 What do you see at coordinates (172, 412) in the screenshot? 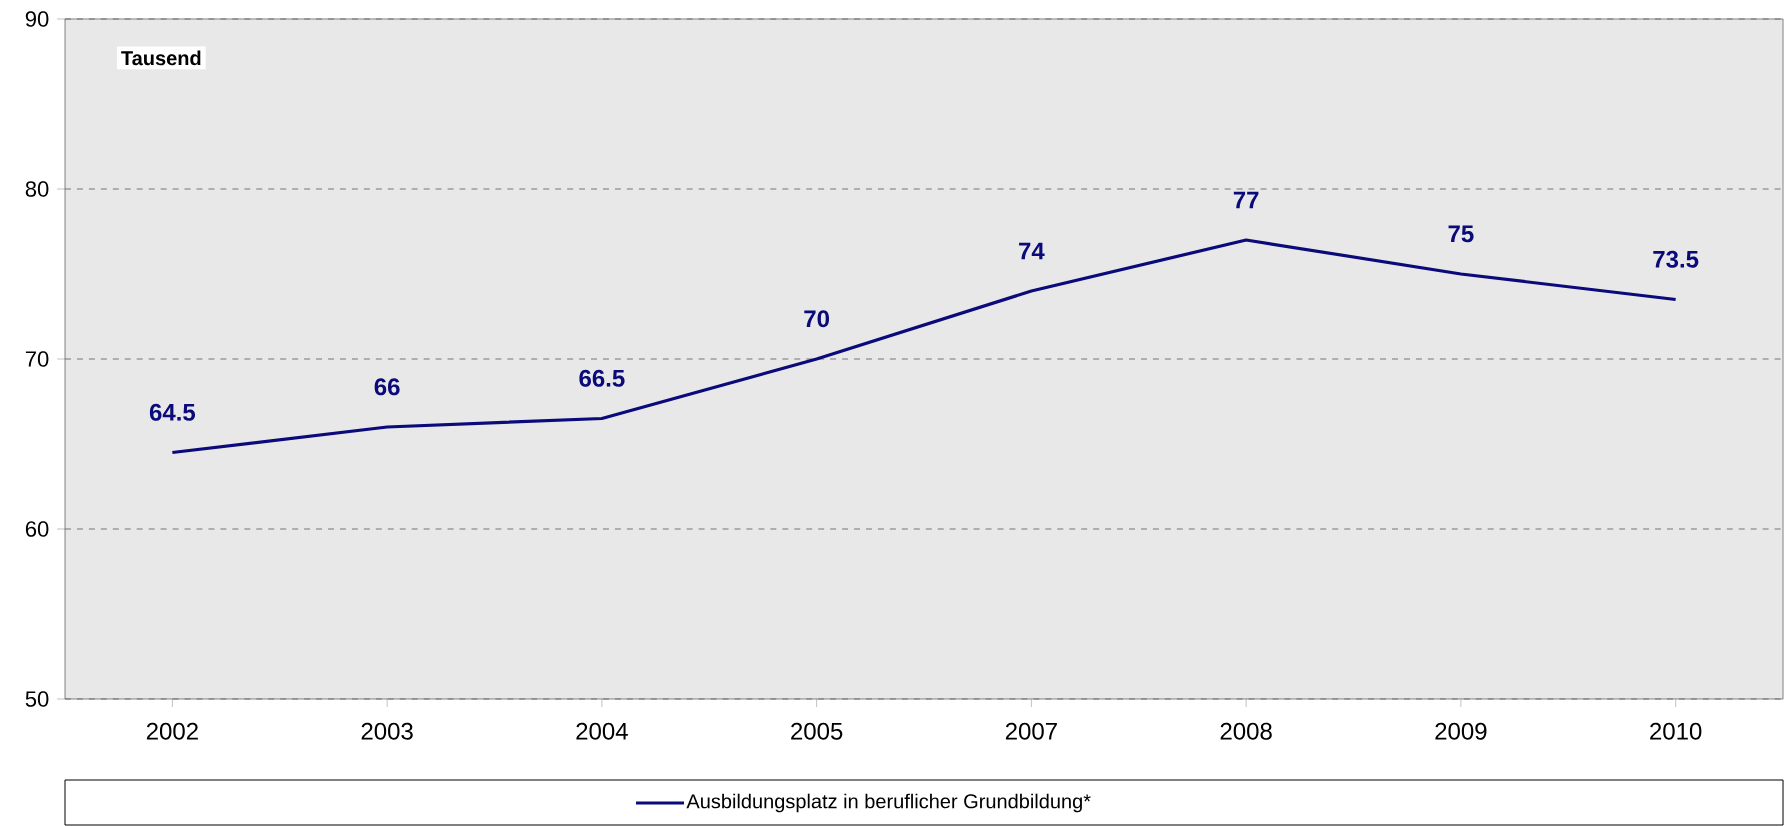
I see `data-label: 64.5` at bounding box center [172, 412].